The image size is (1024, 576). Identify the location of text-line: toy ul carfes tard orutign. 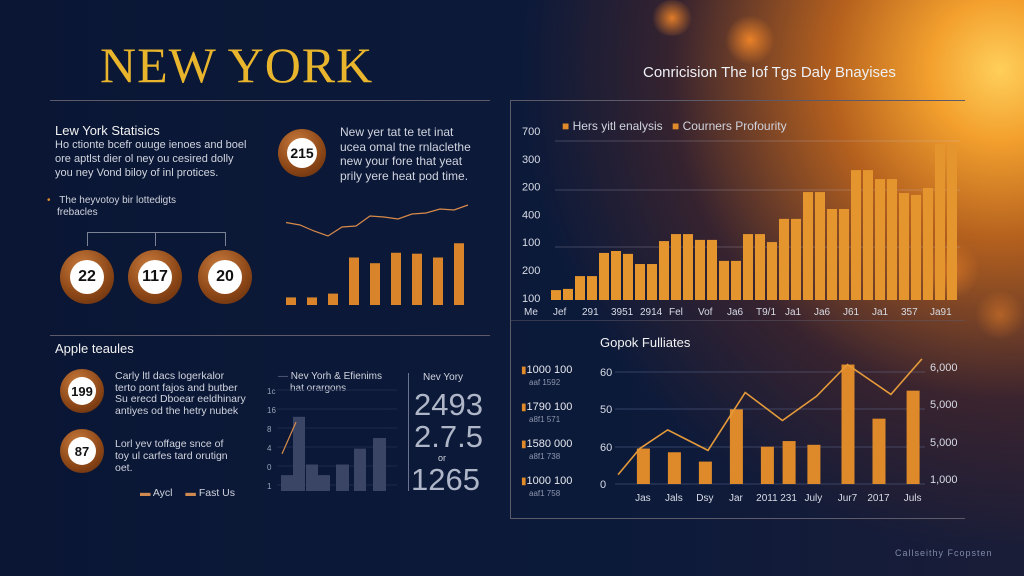
(171, 456).